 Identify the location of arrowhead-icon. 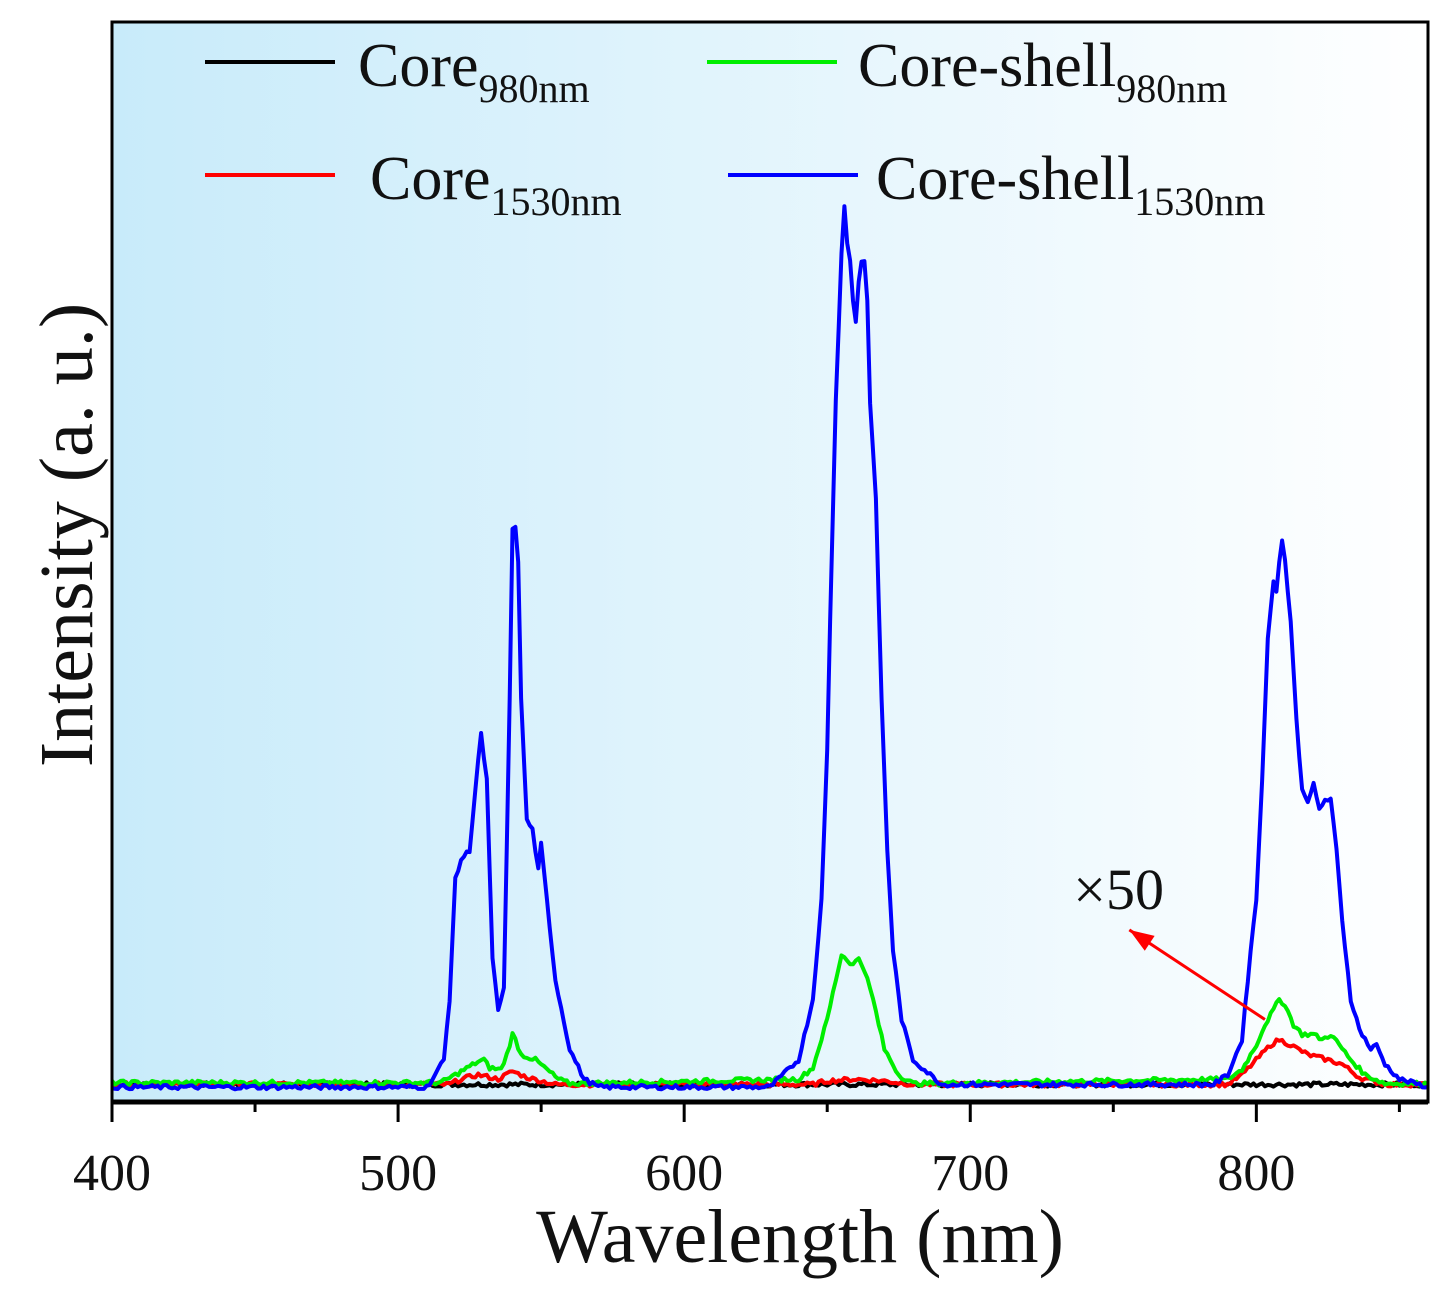
(1142, 940).